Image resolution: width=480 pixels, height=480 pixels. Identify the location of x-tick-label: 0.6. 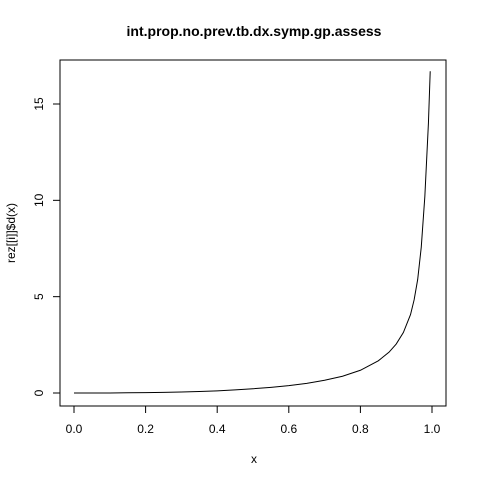
(288, 429).